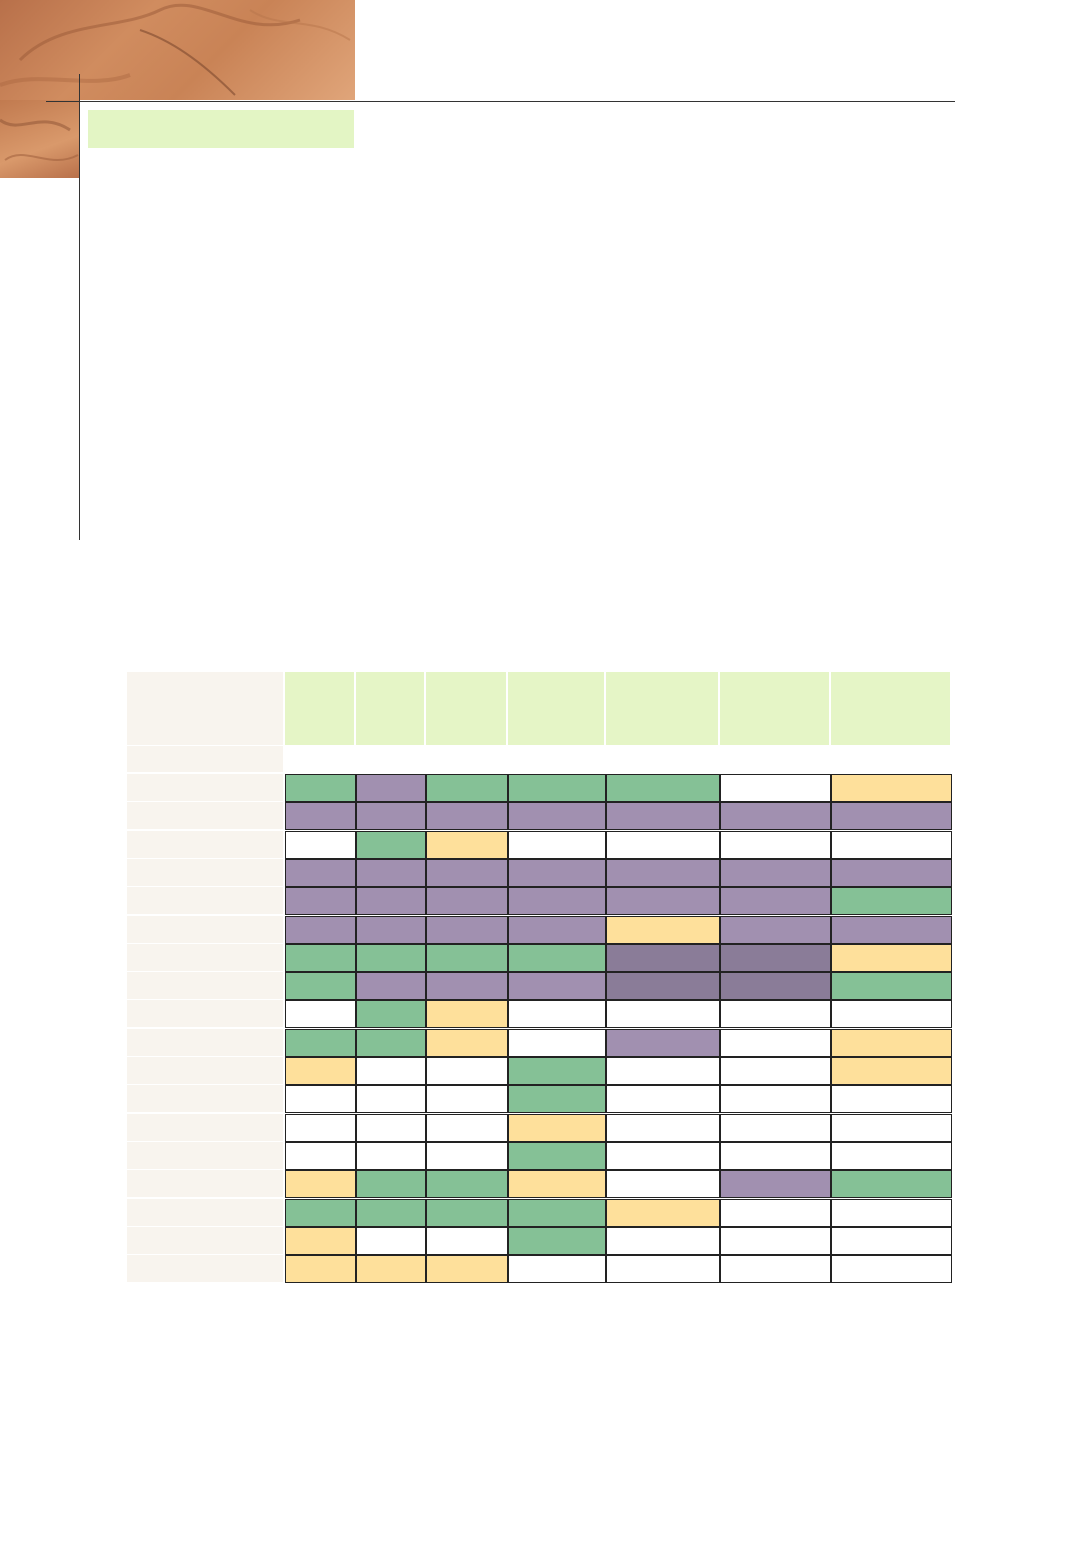 This screenshot has height=1546, width=1089. Describe the element at coordinates (205, 708) in the screenshot. I see `header-row-label-cell` at that location.